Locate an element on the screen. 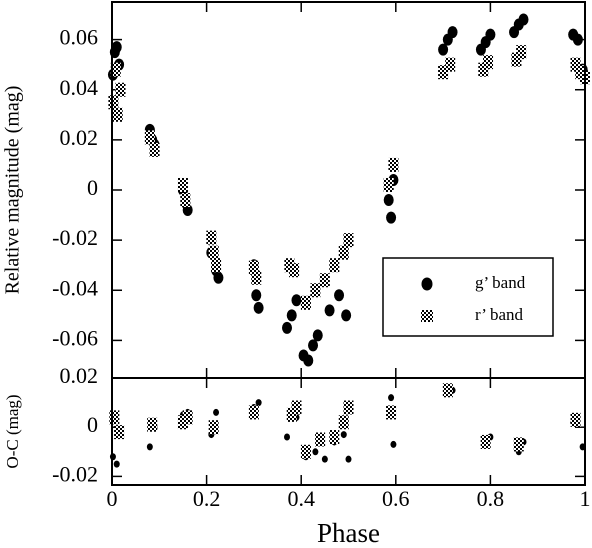 The width and height of the screenshot is (592, 548). x-tick-label: 0.4 is located at coordinates (301, 498).